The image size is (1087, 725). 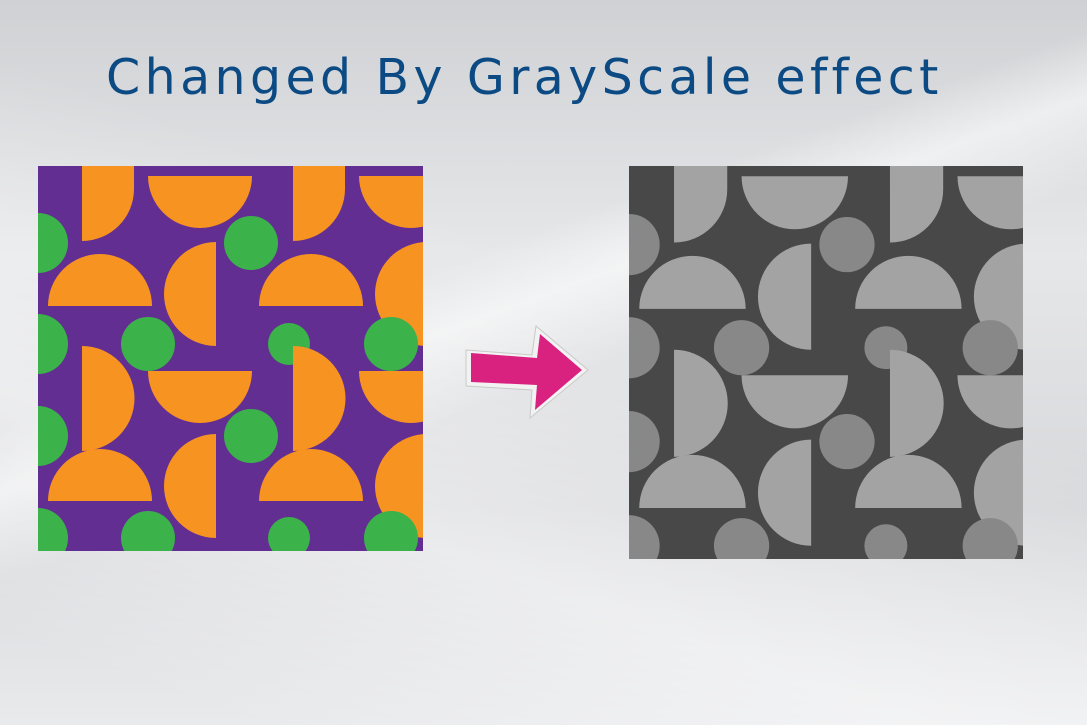 What do you see at coordinates (524, 77) in the screenshot?
I see `slide-title: Changed By GrayScale effect` at bounding box center [524, 77].